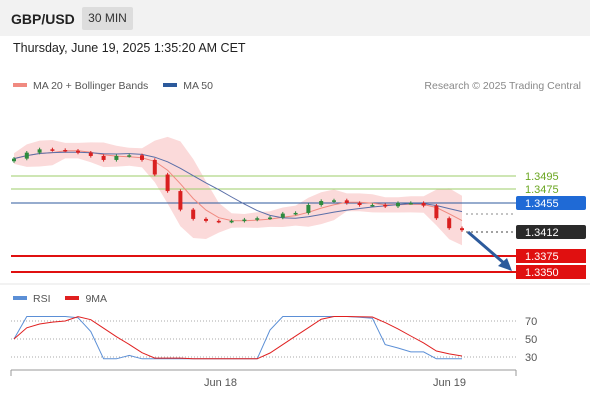 The height and width of the screenshot is (400, 590). I want to click on pivot-label-box, so click(551, 203).